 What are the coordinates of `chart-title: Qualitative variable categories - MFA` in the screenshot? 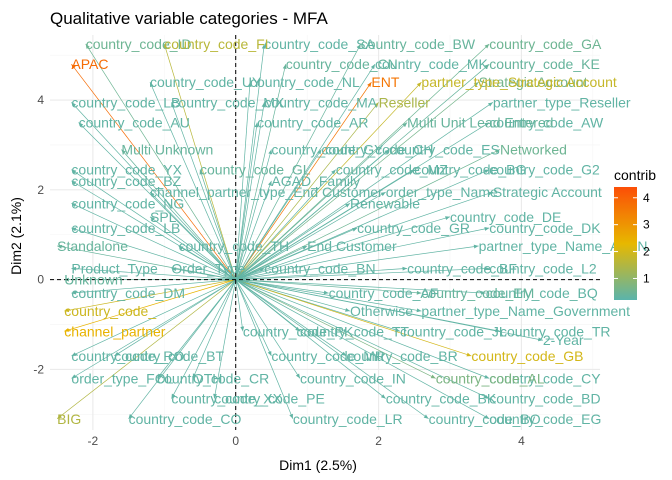 It's located at (189, 18).